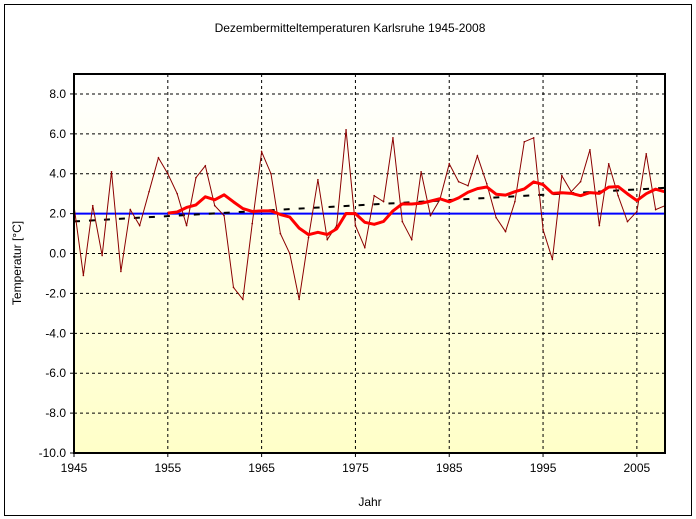 This screenshot has height=519, width=696. Describe the element at coordinates (57, 94) in the screenshot. I see `y-tick-label: 8.0` at that location.